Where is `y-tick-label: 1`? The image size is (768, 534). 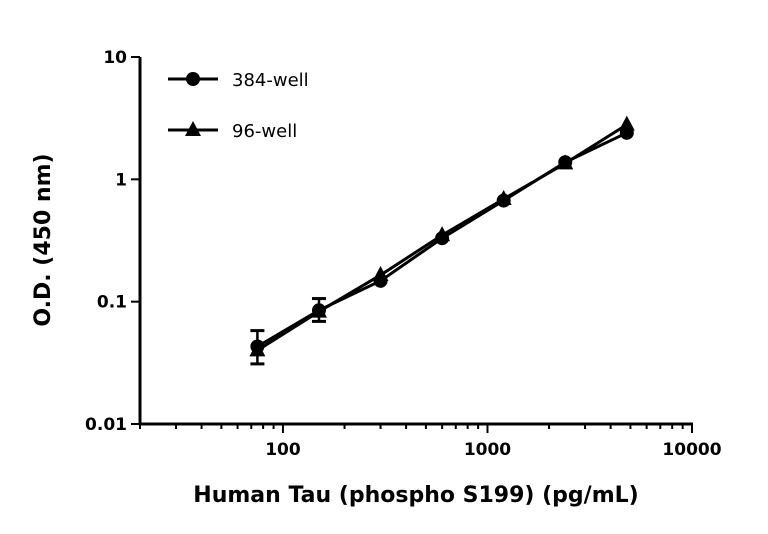 y-tick-label: 1 is located at coordinates (121, 180).